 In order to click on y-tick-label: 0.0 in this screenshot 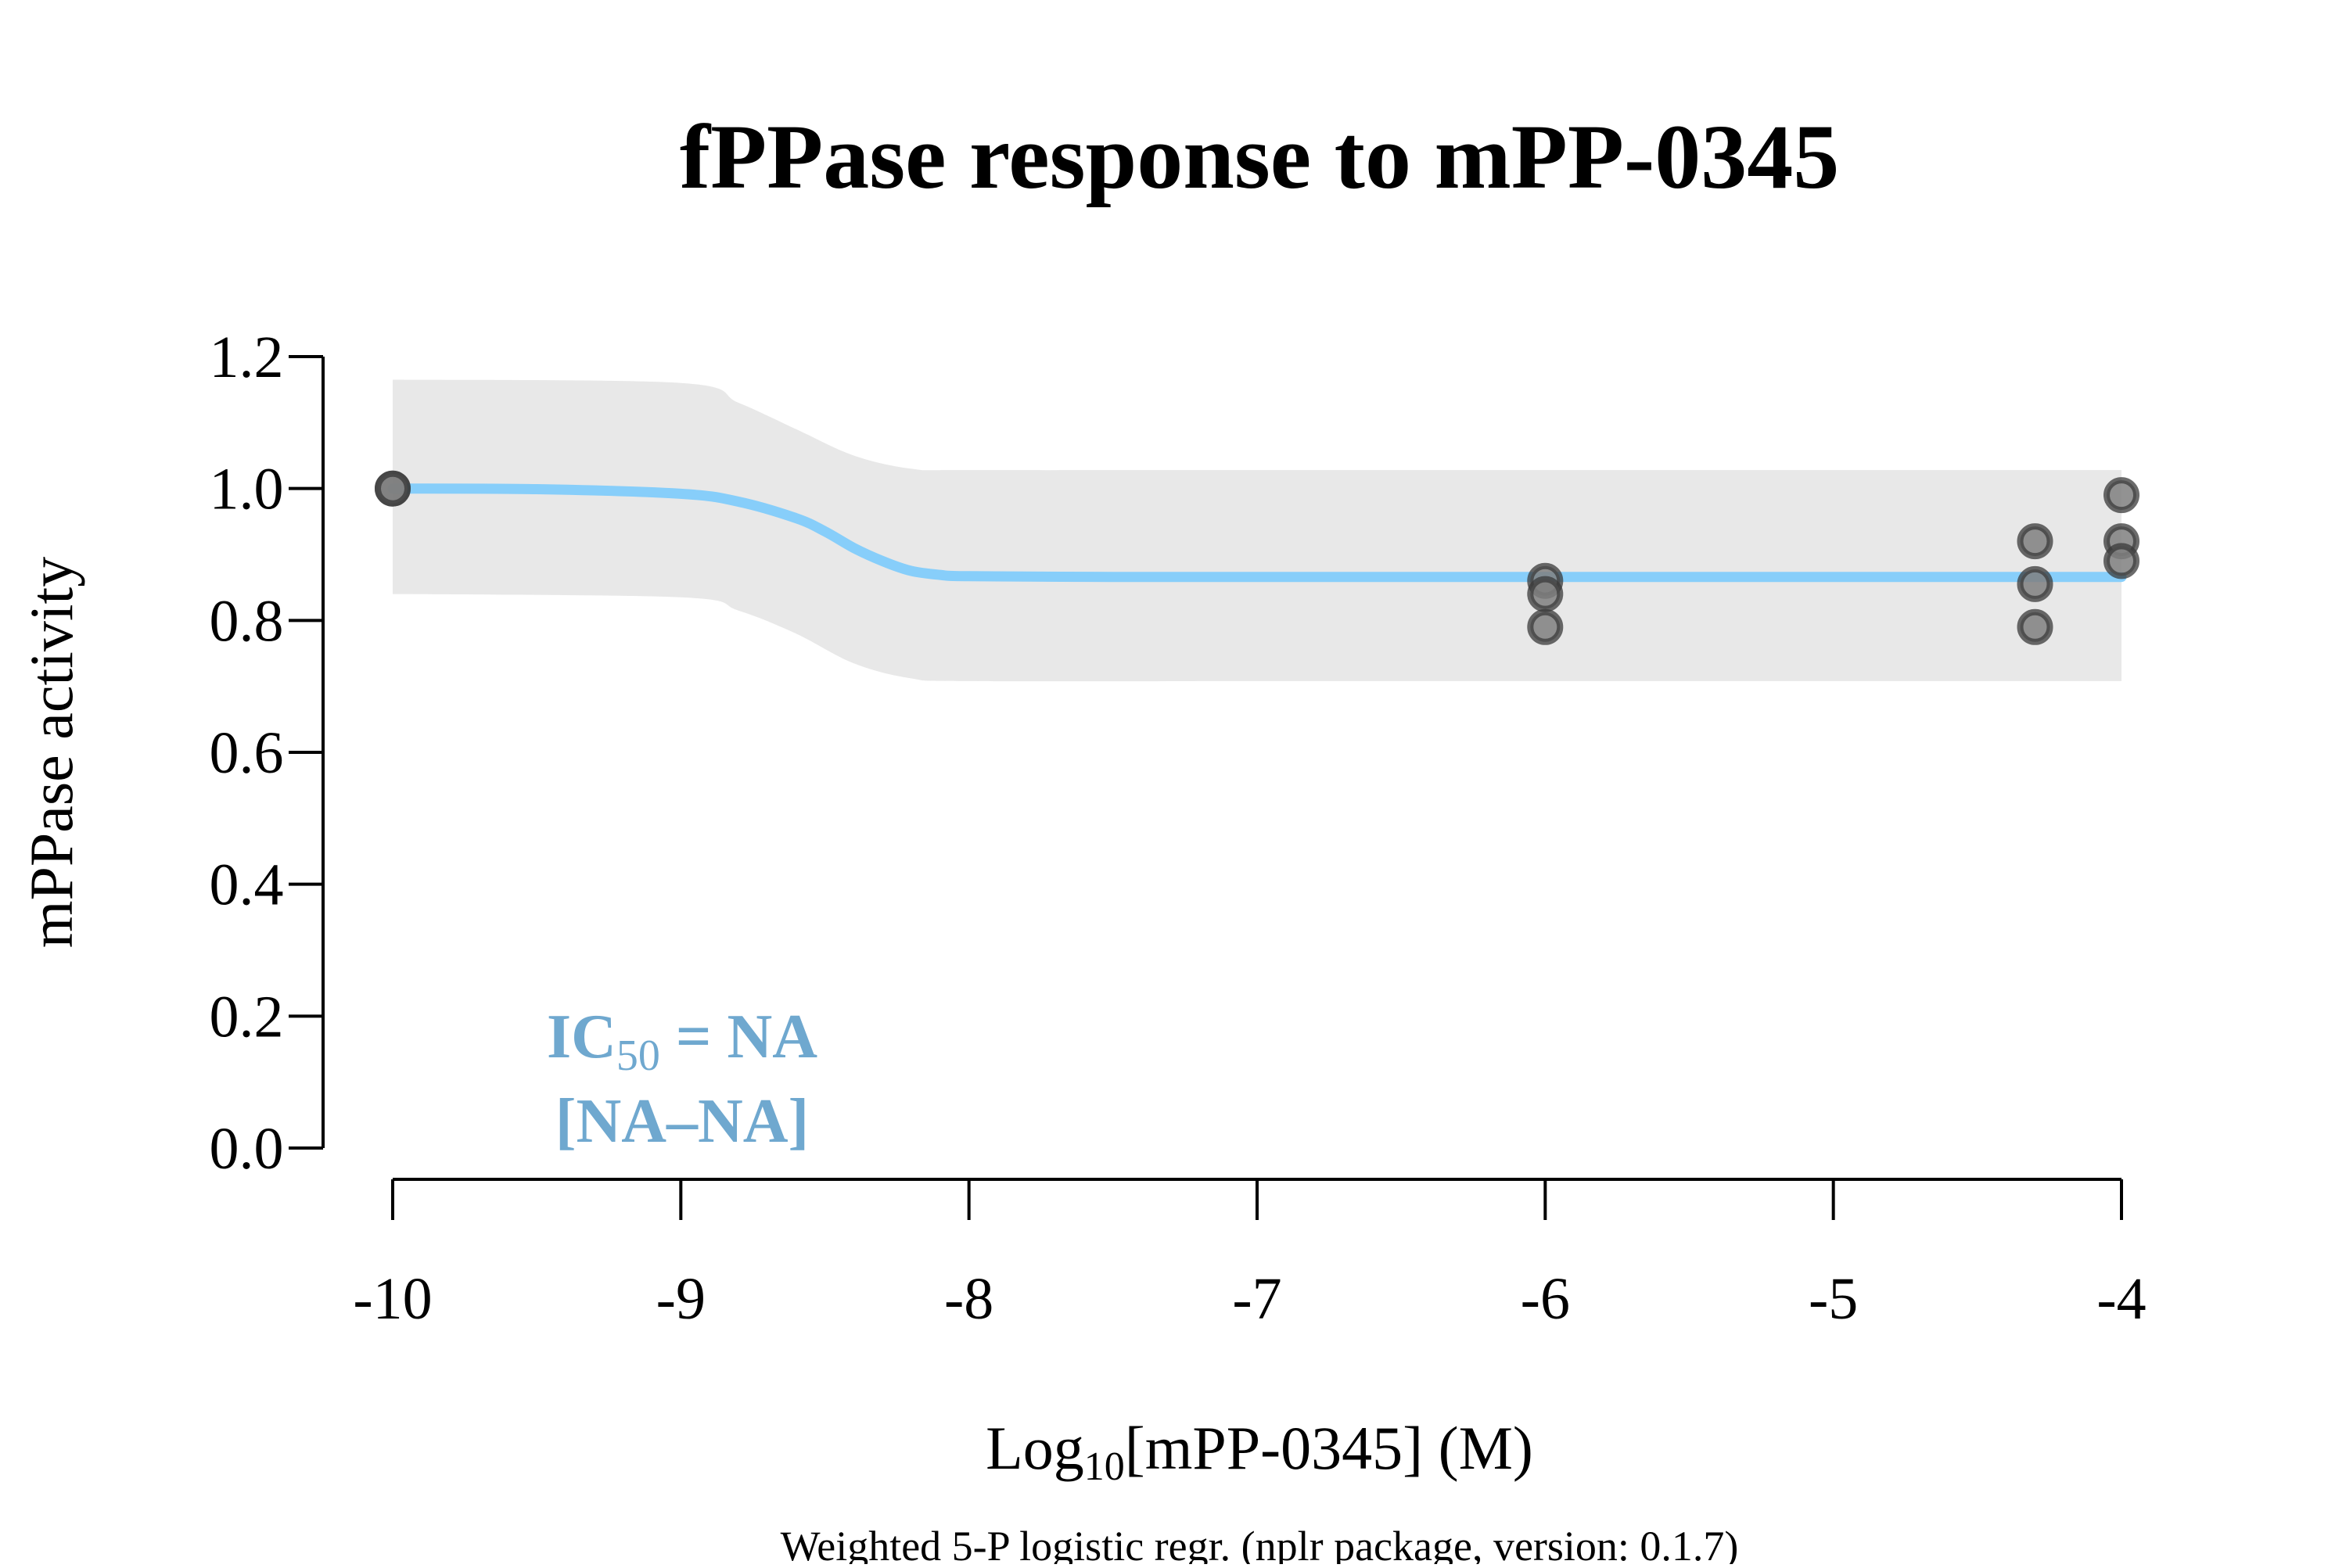, I will do `click(247, 1149)`.